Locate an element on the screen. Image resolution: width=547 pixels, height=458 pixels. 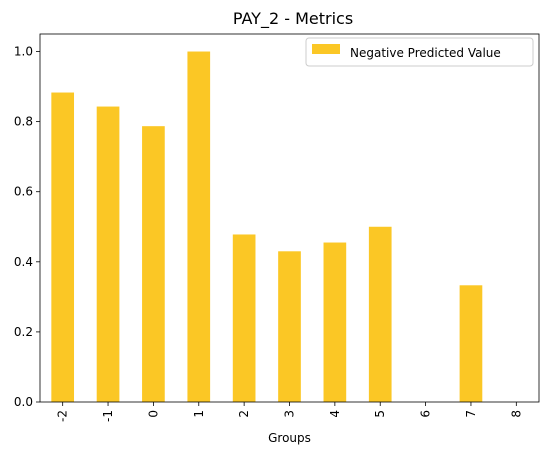
y-tick-label: 0.2 is located at coordinates (23, 332).